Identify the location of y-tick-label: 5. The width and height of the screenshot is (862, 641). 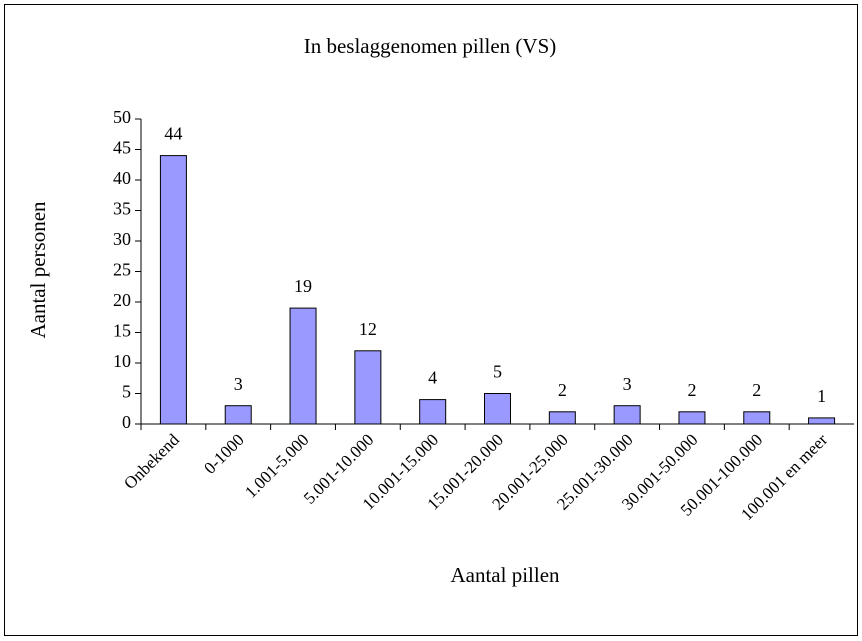
(126, 392).